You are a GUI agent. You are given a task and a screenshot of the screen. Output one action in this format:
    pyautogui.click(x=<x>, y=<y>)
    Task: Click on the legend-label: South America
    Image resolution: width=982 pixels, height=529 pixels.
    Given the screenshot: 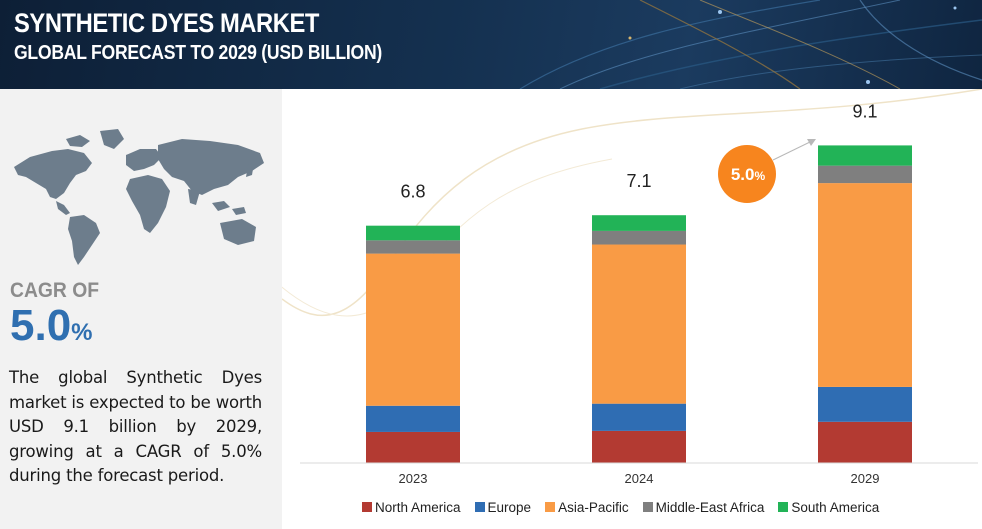 What is the action you would take?
    pyautogui.click(x=835, y=507)
    